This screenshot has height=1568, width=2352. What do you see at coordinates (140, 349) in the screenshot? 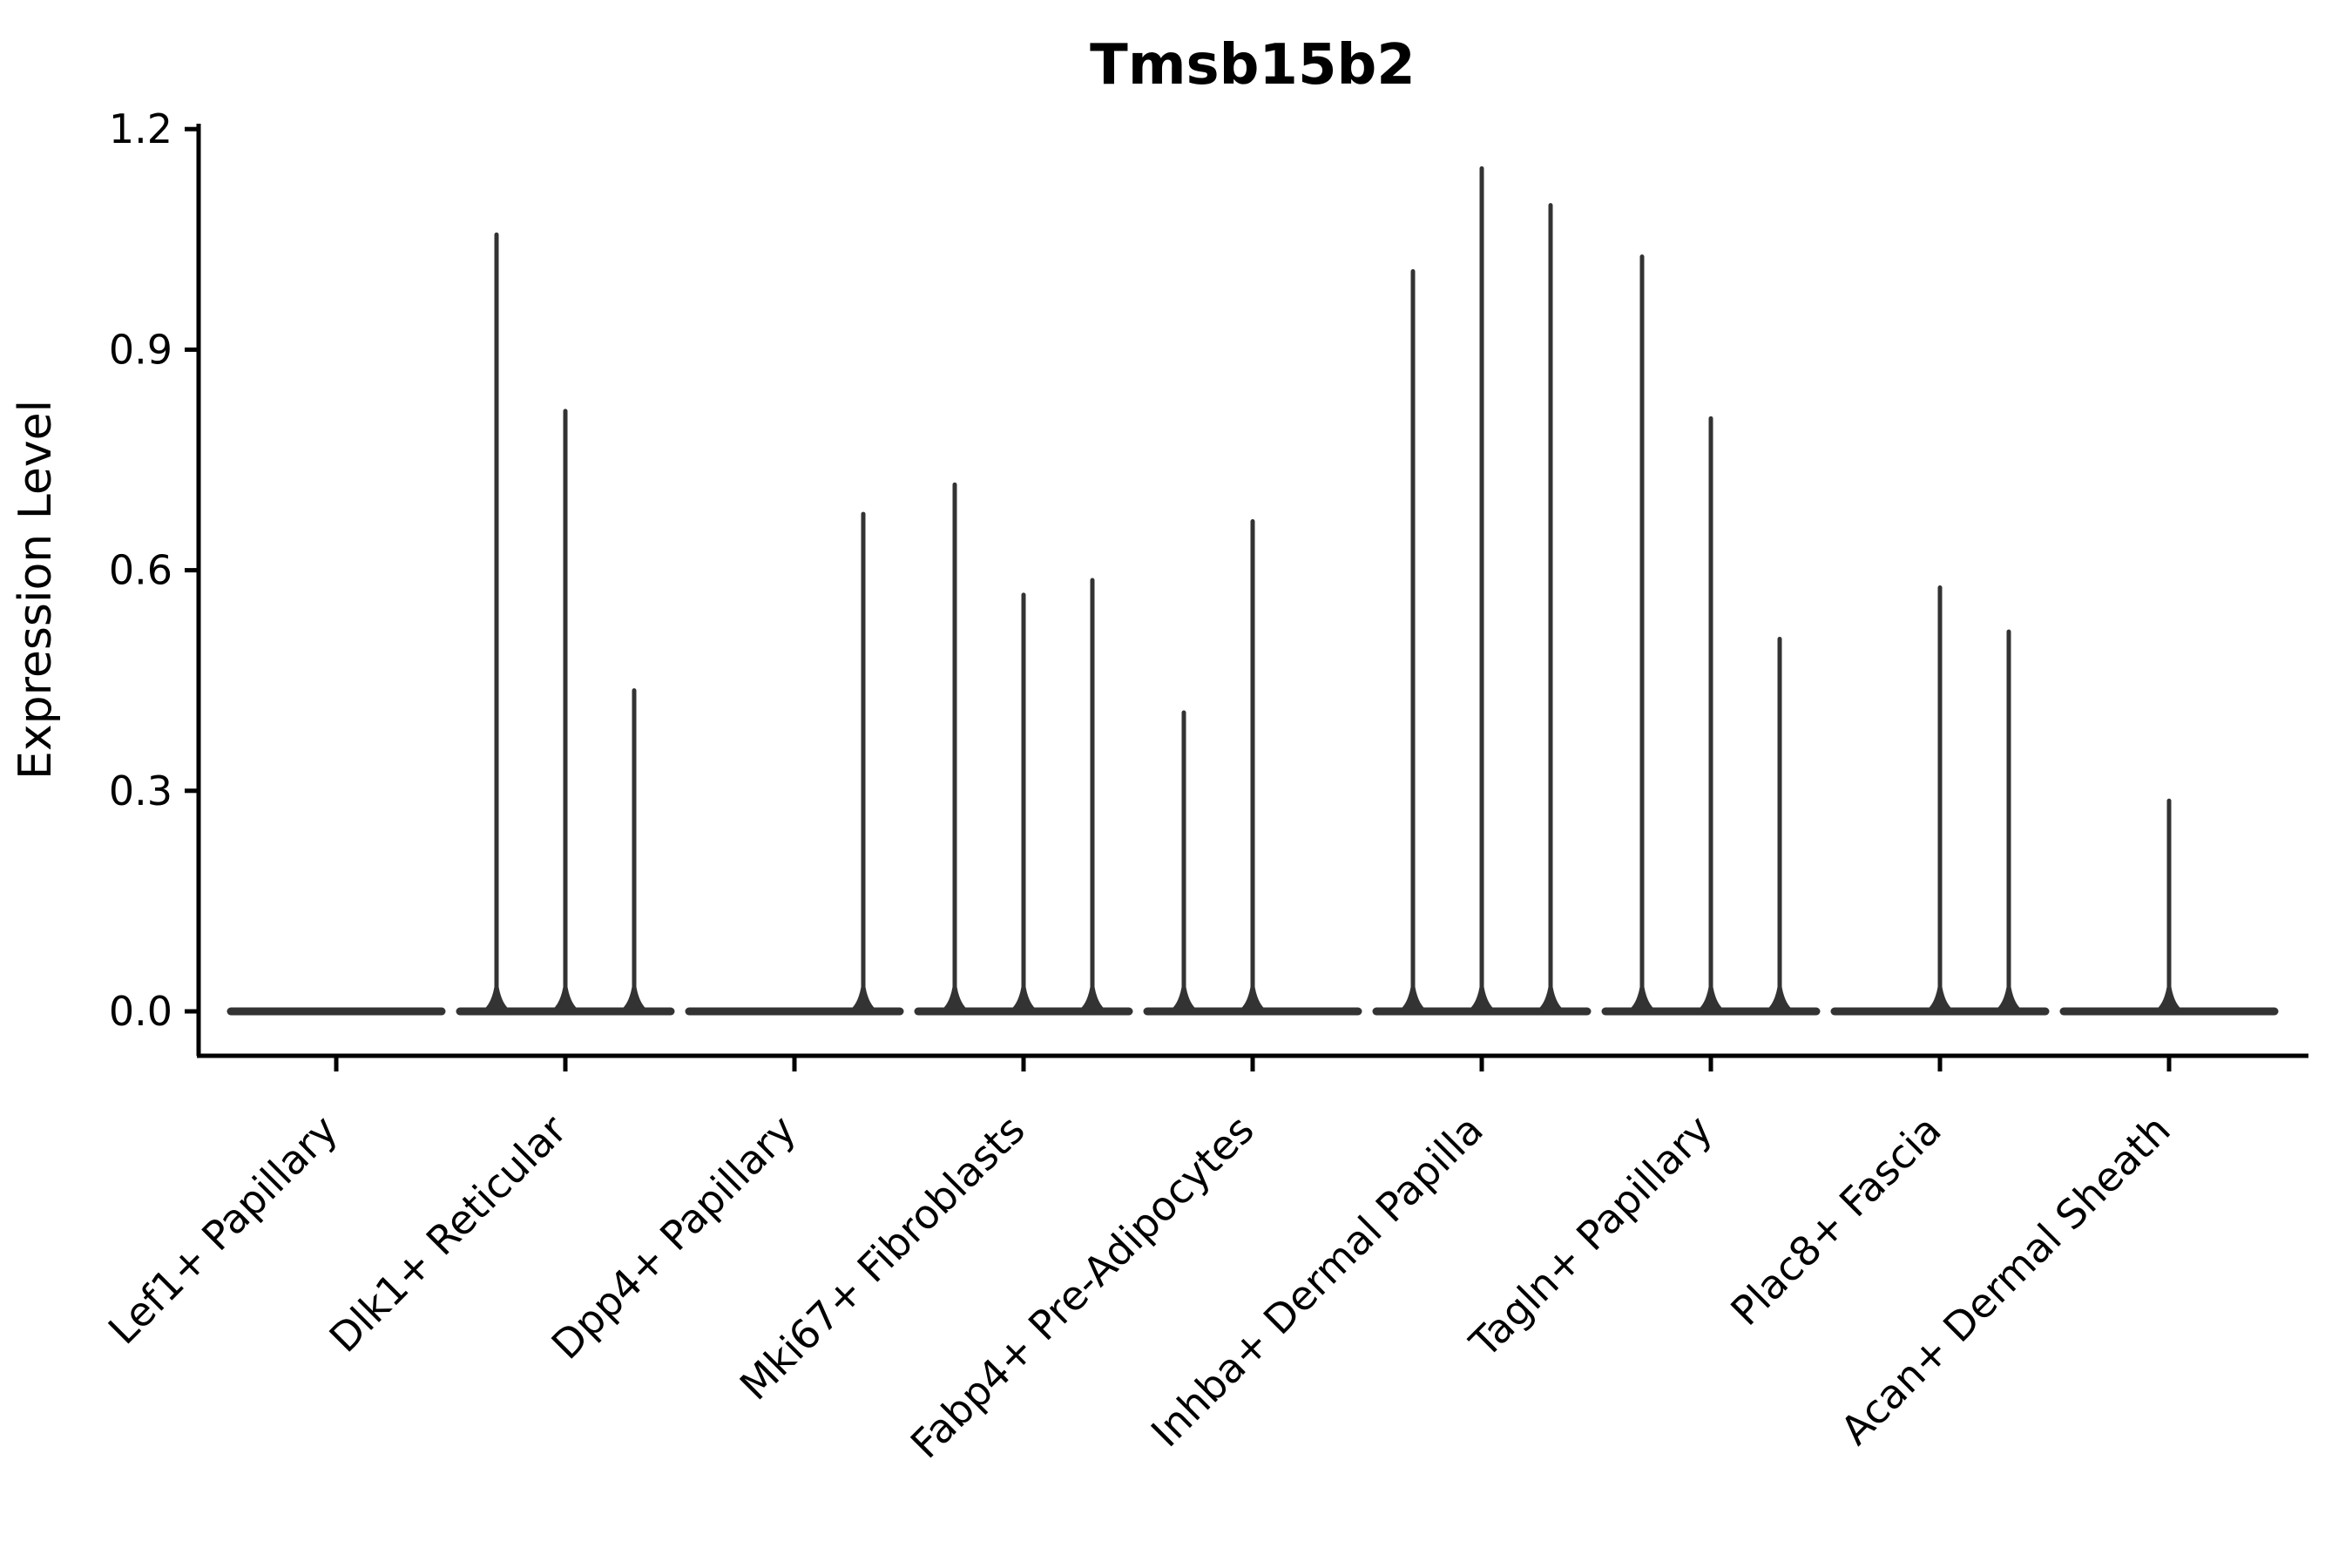
I see `y-tick-label: 0.9` at bounding box center [140, 349].